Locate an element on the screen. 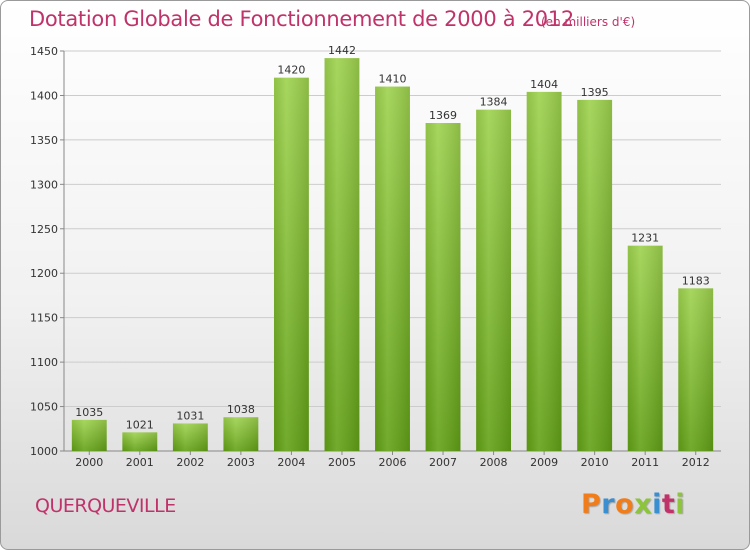  bar-value-label: 1369 is located at coordinates (443, 115).